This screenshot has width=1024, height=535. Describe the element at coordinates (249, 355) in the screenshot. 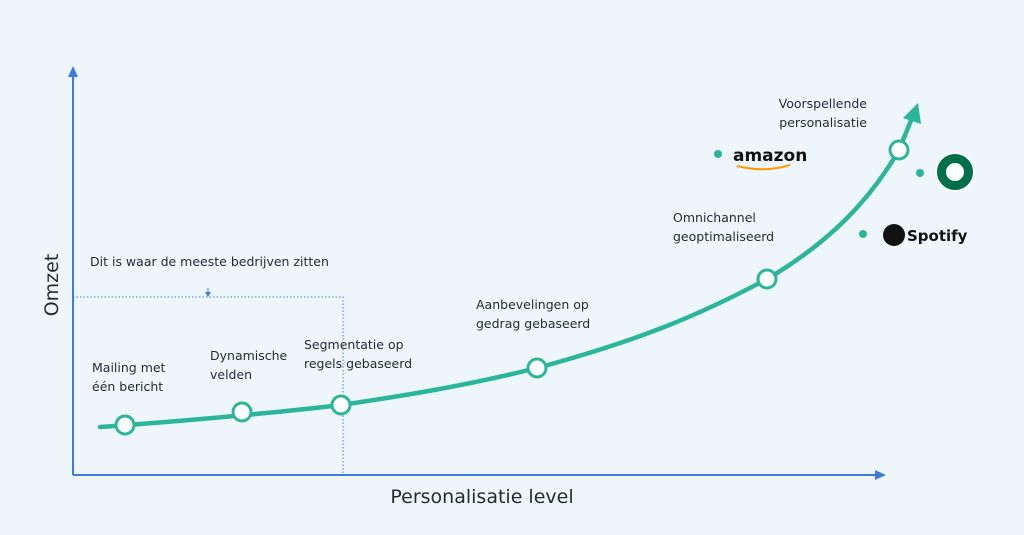

I see `stage-label: Dynamische` at that location.